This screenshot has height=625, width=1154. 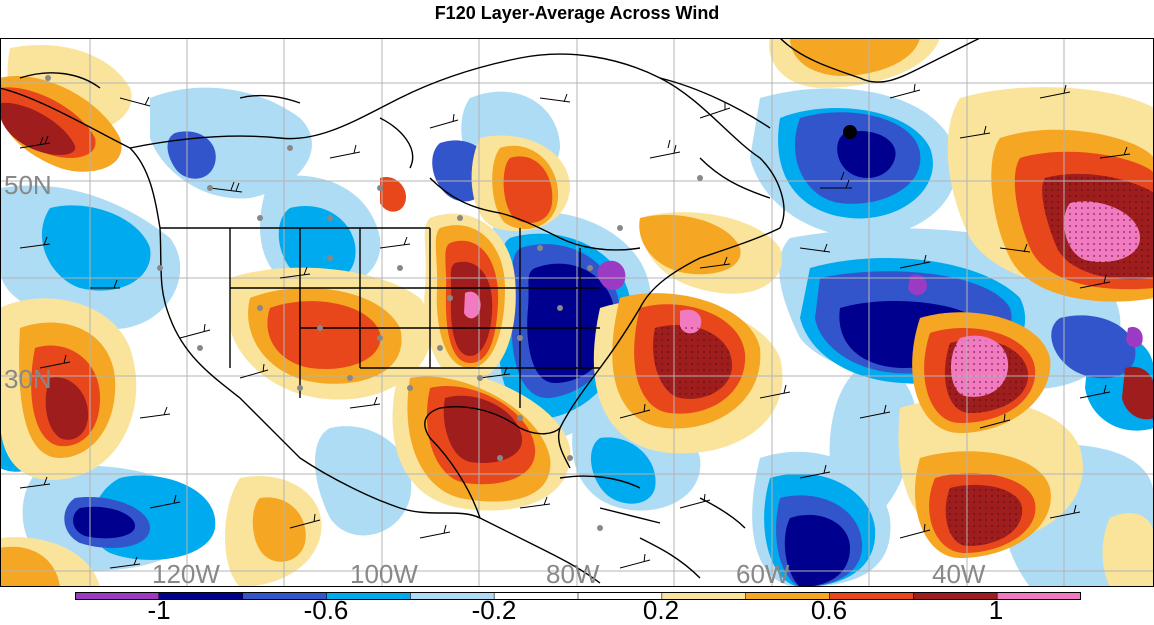 I want to click on station-marker-large, so click(x=850, y=132).